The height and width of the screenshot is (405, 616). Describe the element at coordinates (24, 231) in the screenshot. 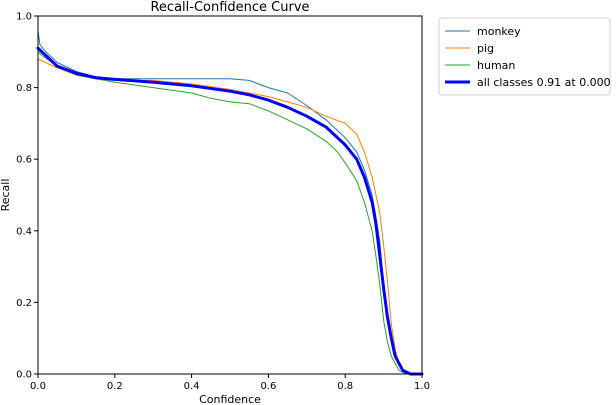

I see `y-tick-label: 0.4` at that location.